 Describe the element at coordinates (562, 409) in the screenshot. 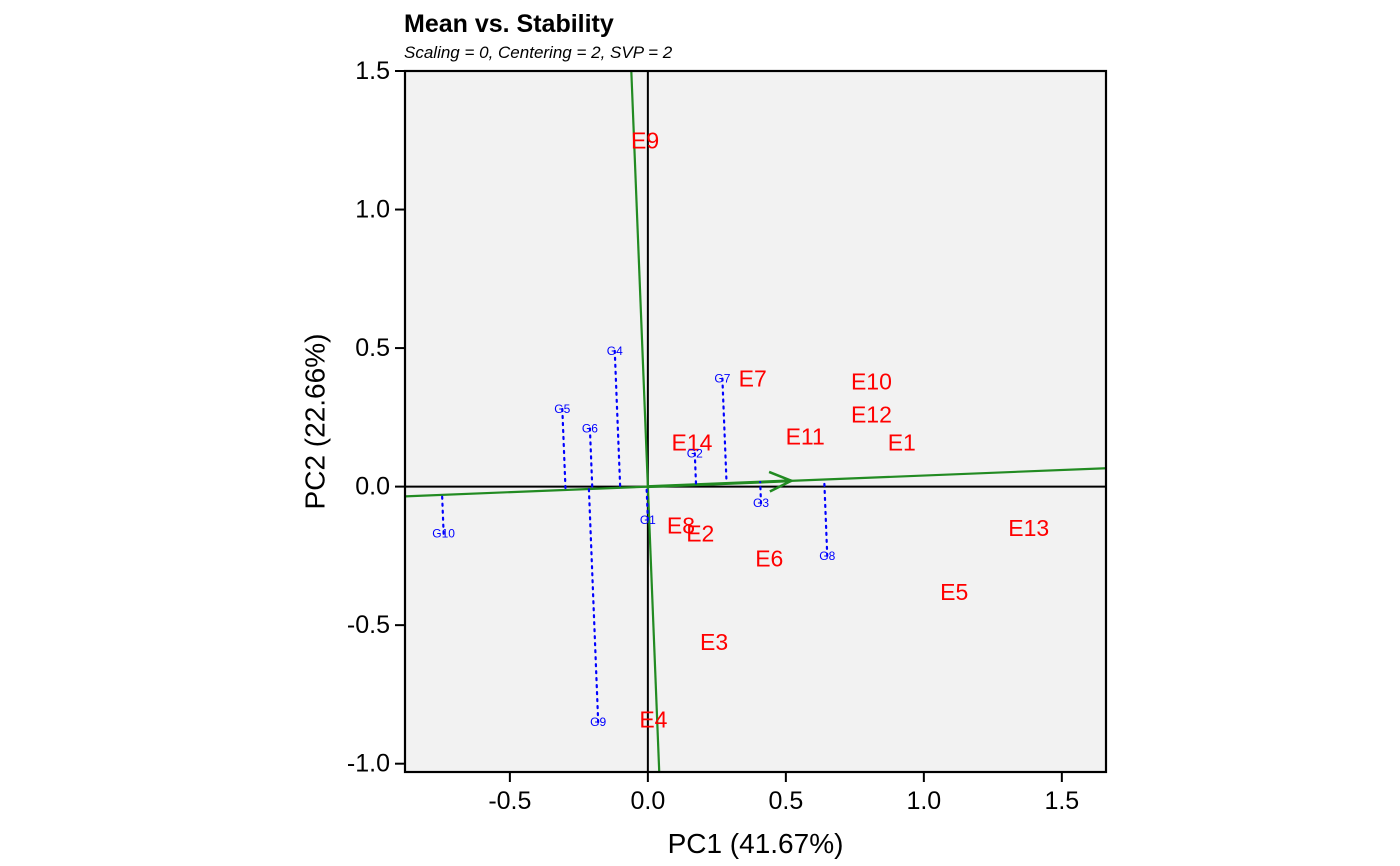

I see `genotype-label-g5: G5` at that location.